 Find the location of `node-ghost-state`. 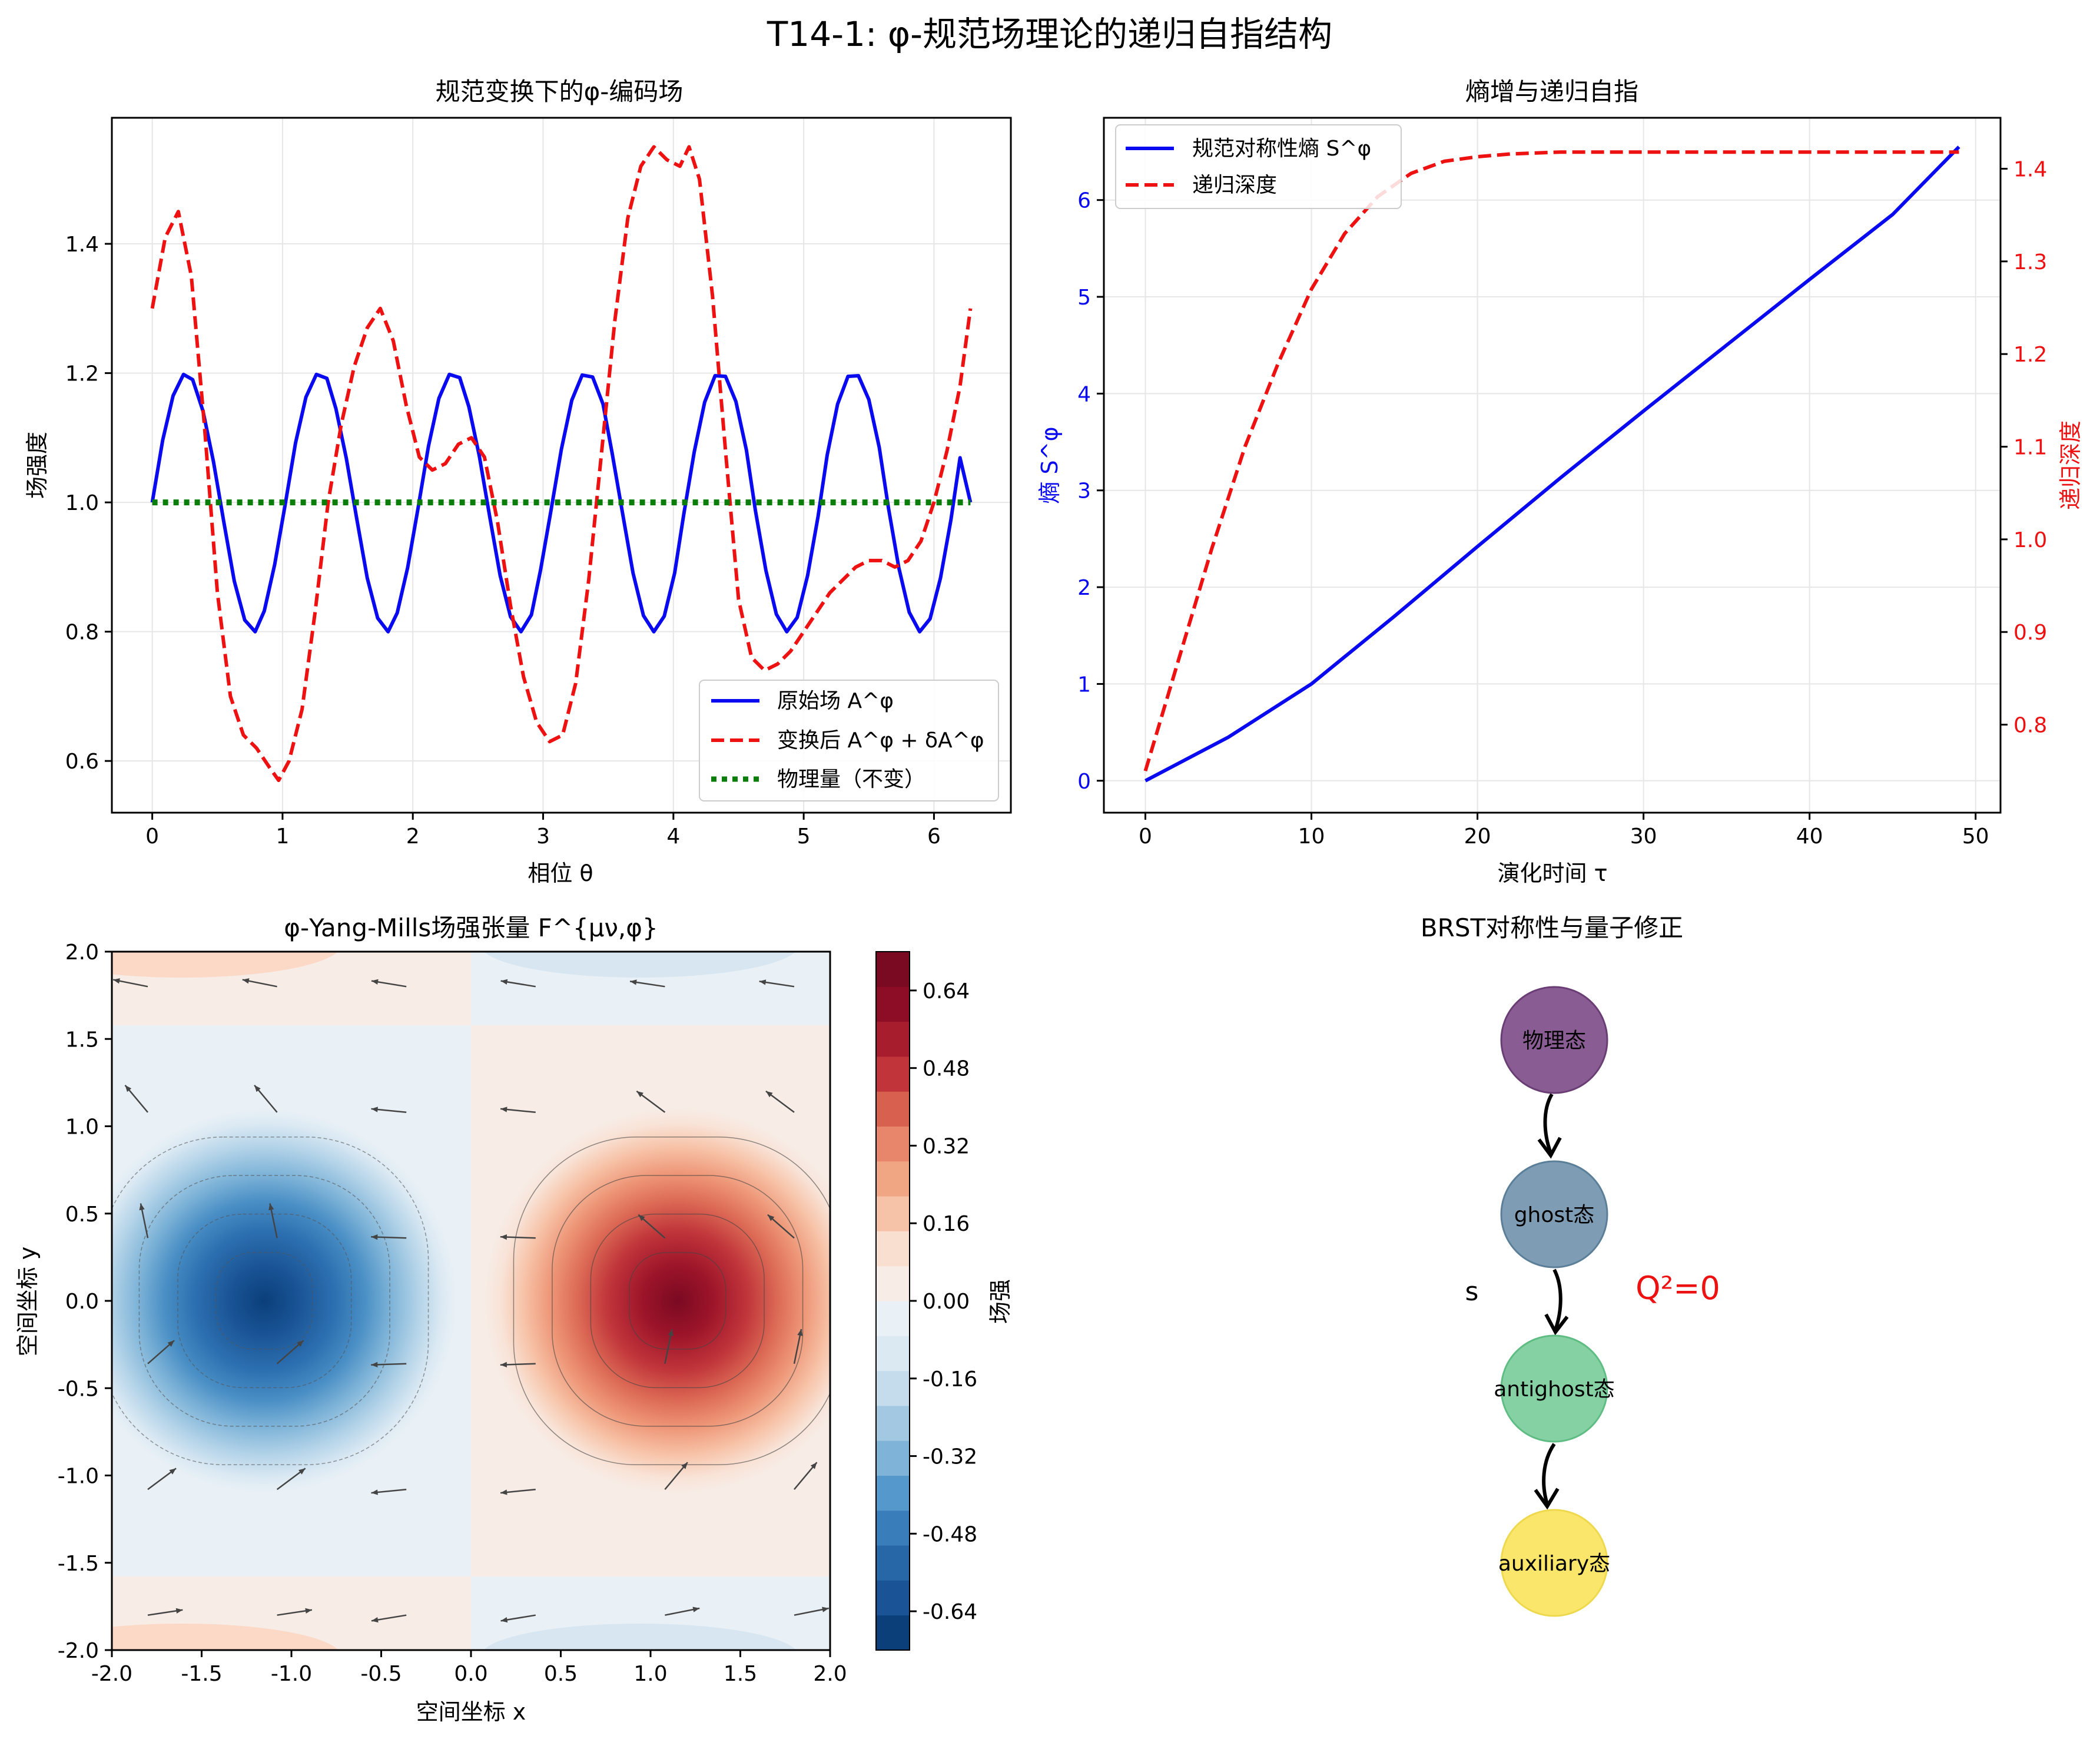

node-ghost-state is located at coordinates (1554, 1214).